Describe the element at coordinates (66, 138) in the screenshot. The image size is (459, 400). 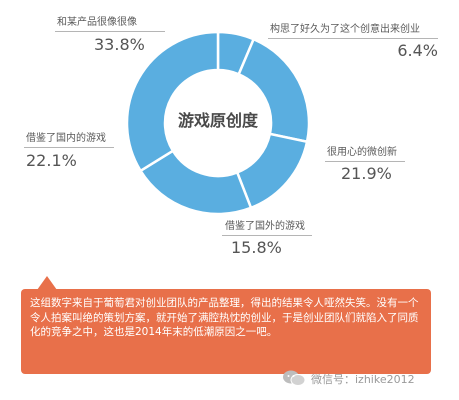
I see `label-name-3: 借鉴了国内的游戏` at that location.